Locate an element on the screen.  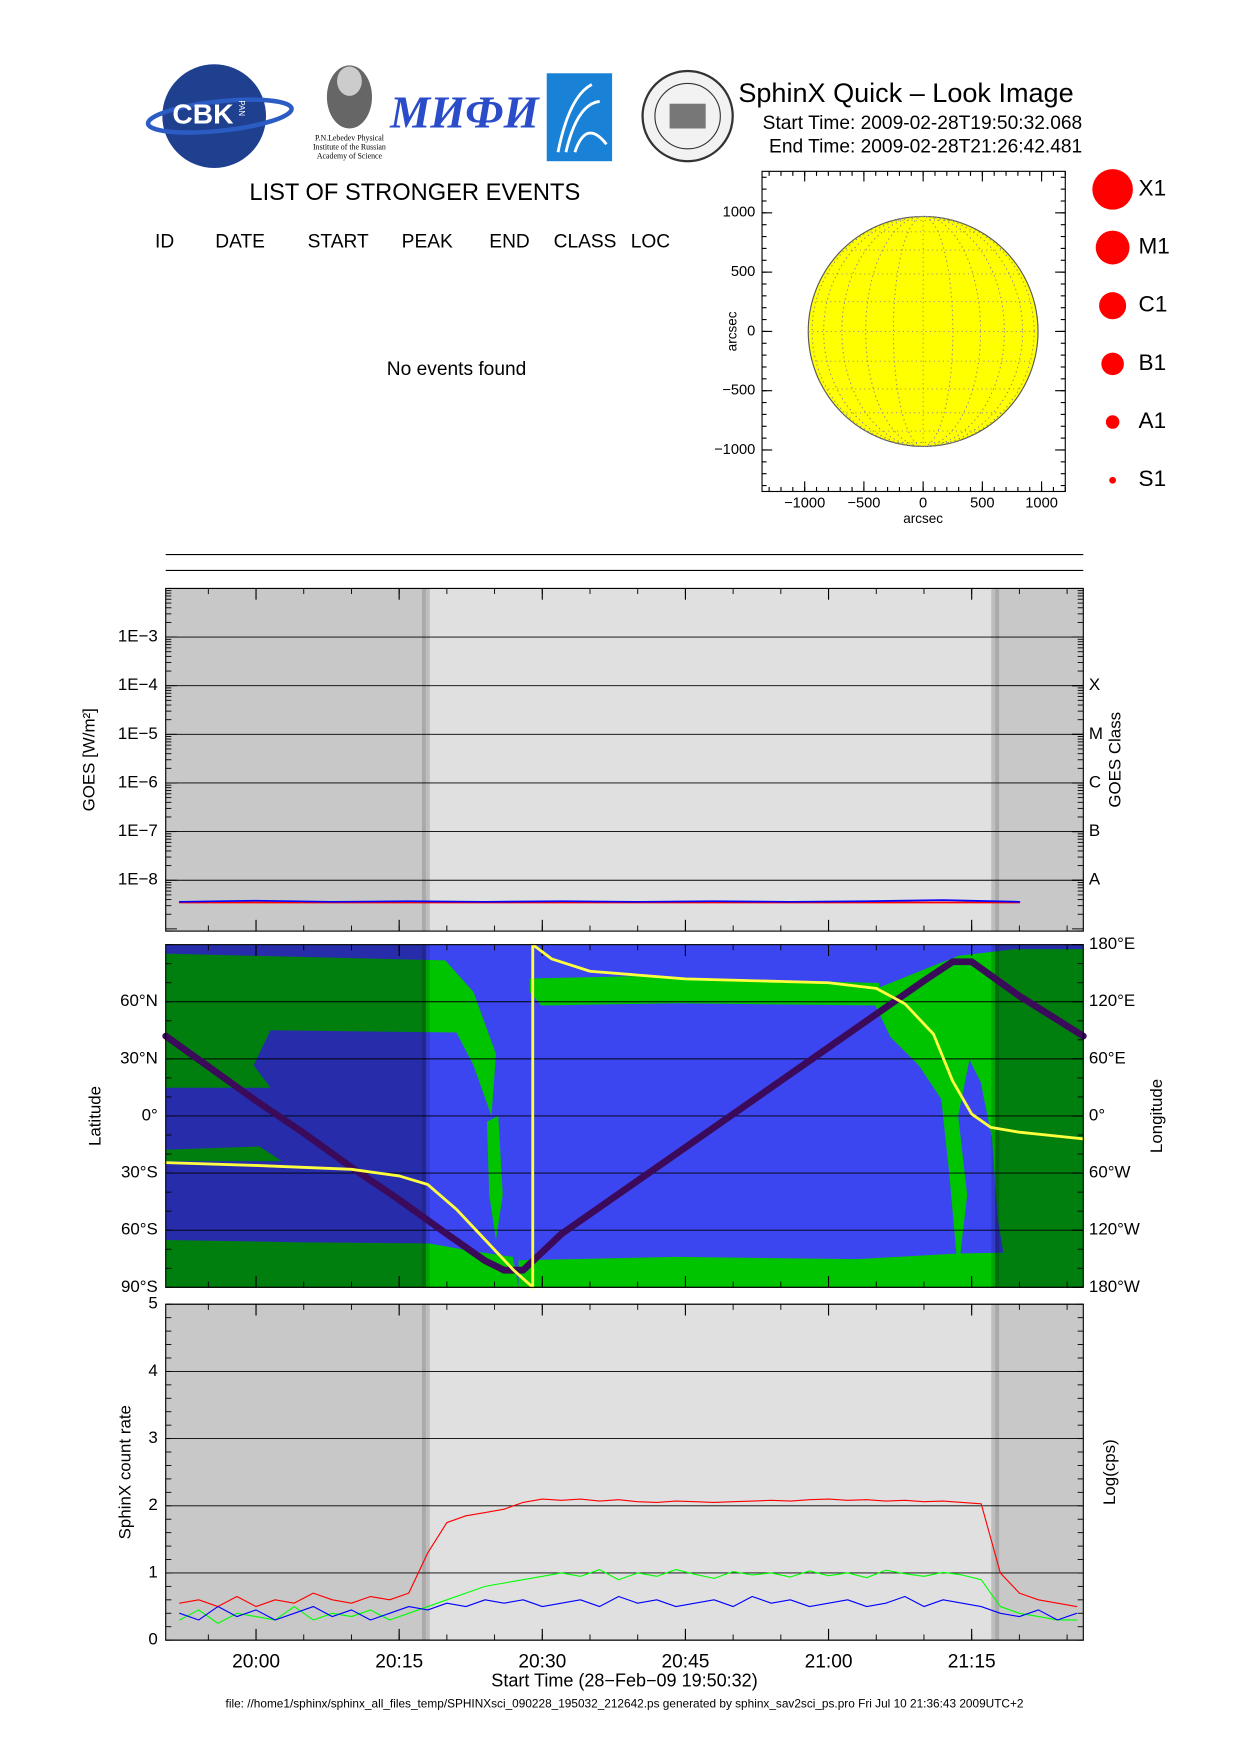
y-tick-label: 30°N is located at coordinates (139, 1057).